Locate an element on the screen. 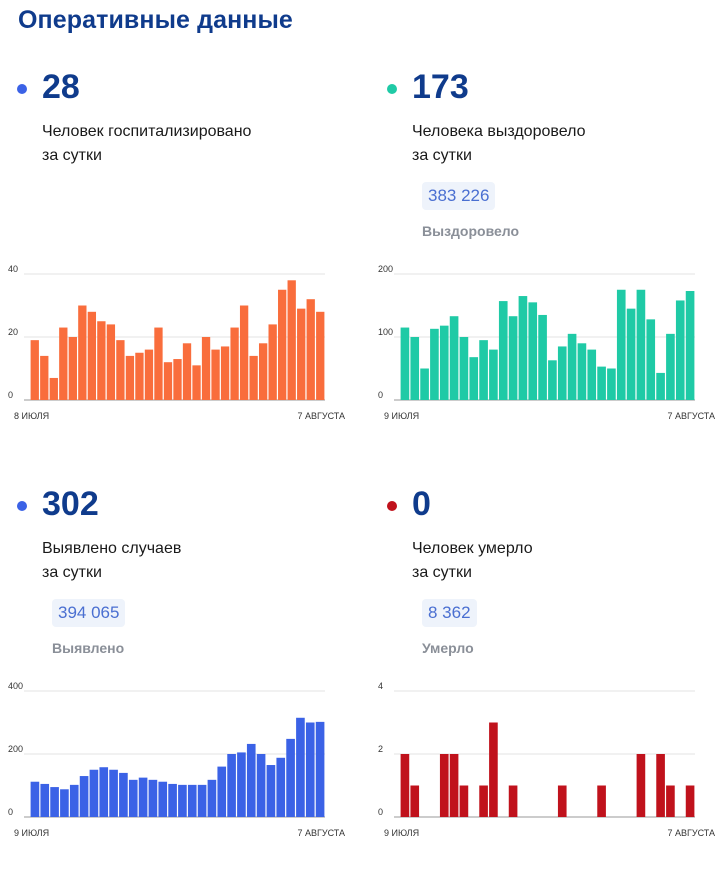 This screenshot has height=877, width=720. bar-chart-detected: 0 200 400 9 ИЮЛЯ 7 АВГУСТА is located at coordinates (175, 762).